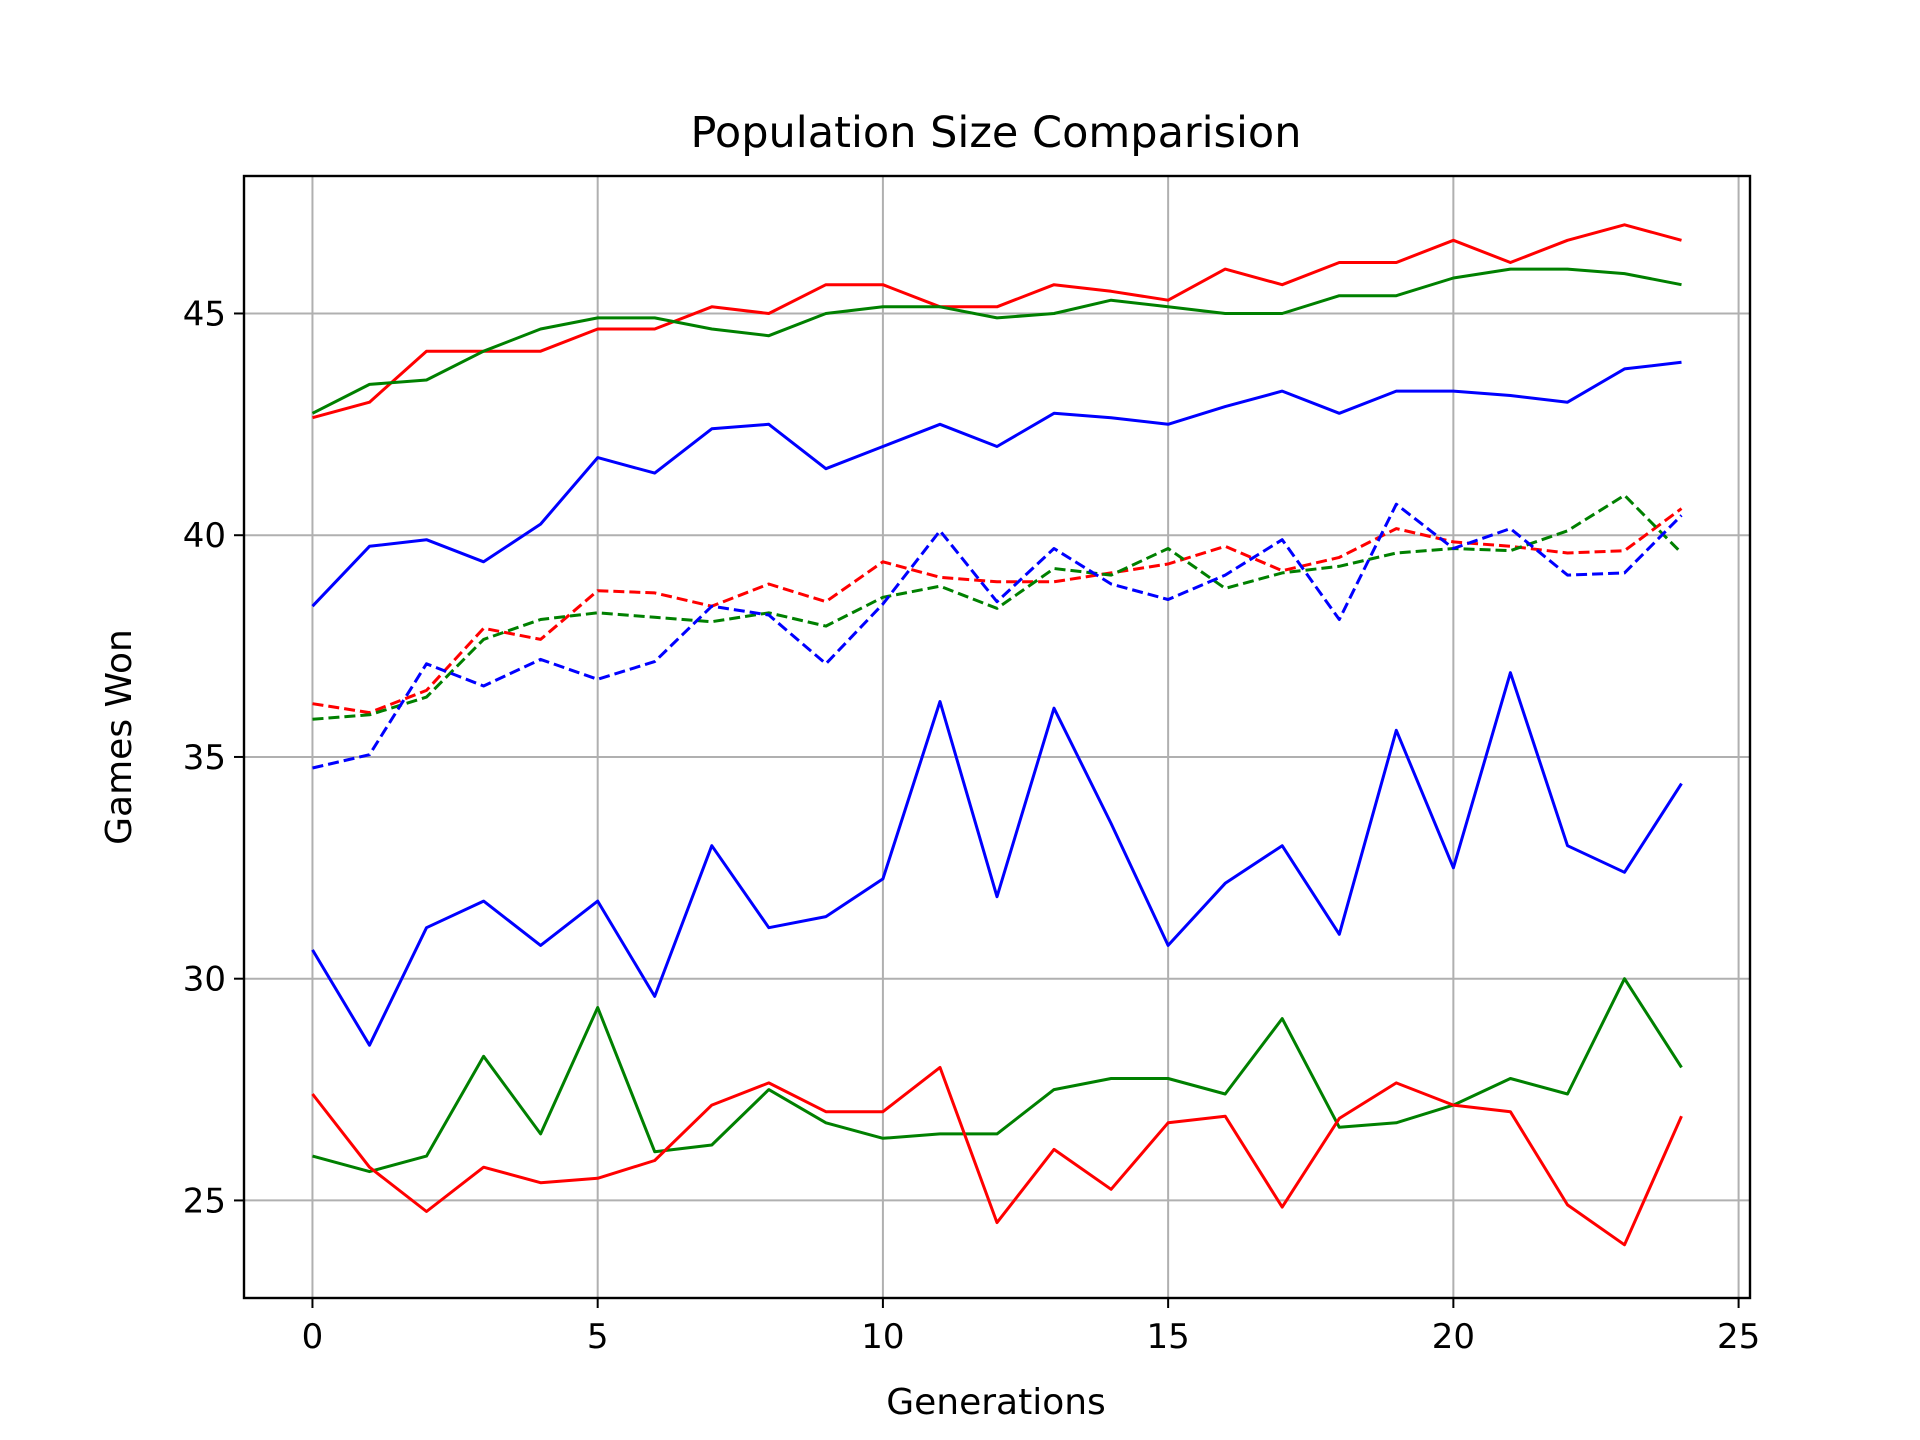  I want to click on x-tick-label: 25, so click(1738, 1337).